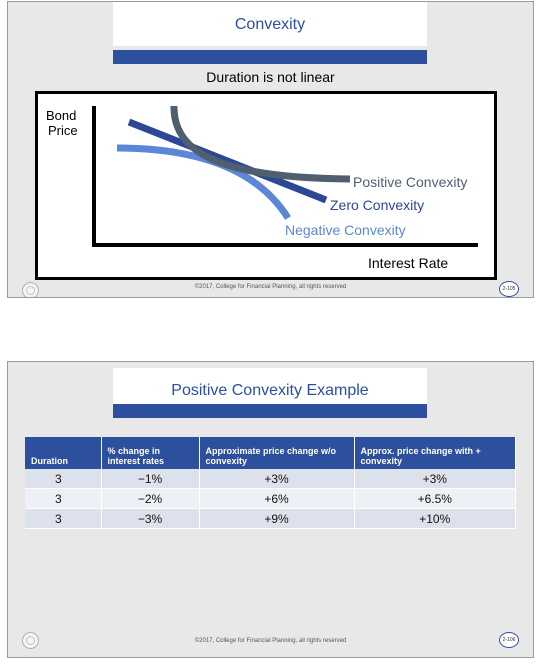 The image size is (543, 669). Describe the element at coordinates (277, 518) in the screenshot. I see `cell-price-change-without: +9%` at that location.